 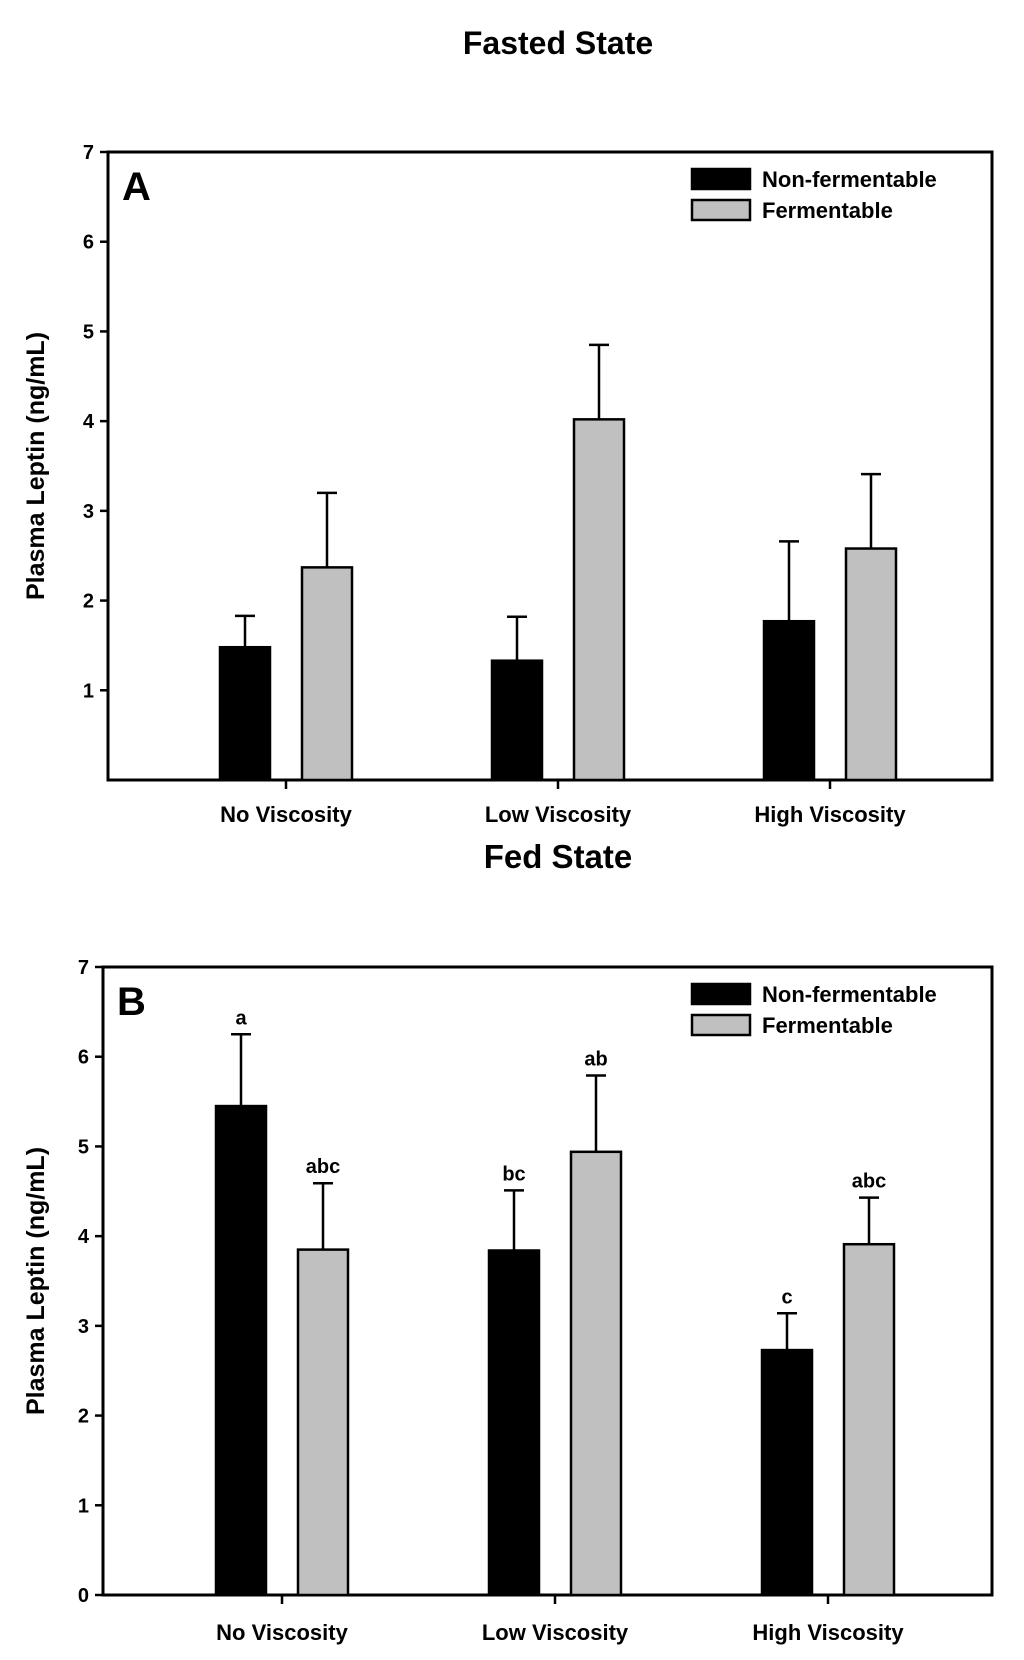 I want to click on chart-title: Fed State, so click(x=558, y=856).